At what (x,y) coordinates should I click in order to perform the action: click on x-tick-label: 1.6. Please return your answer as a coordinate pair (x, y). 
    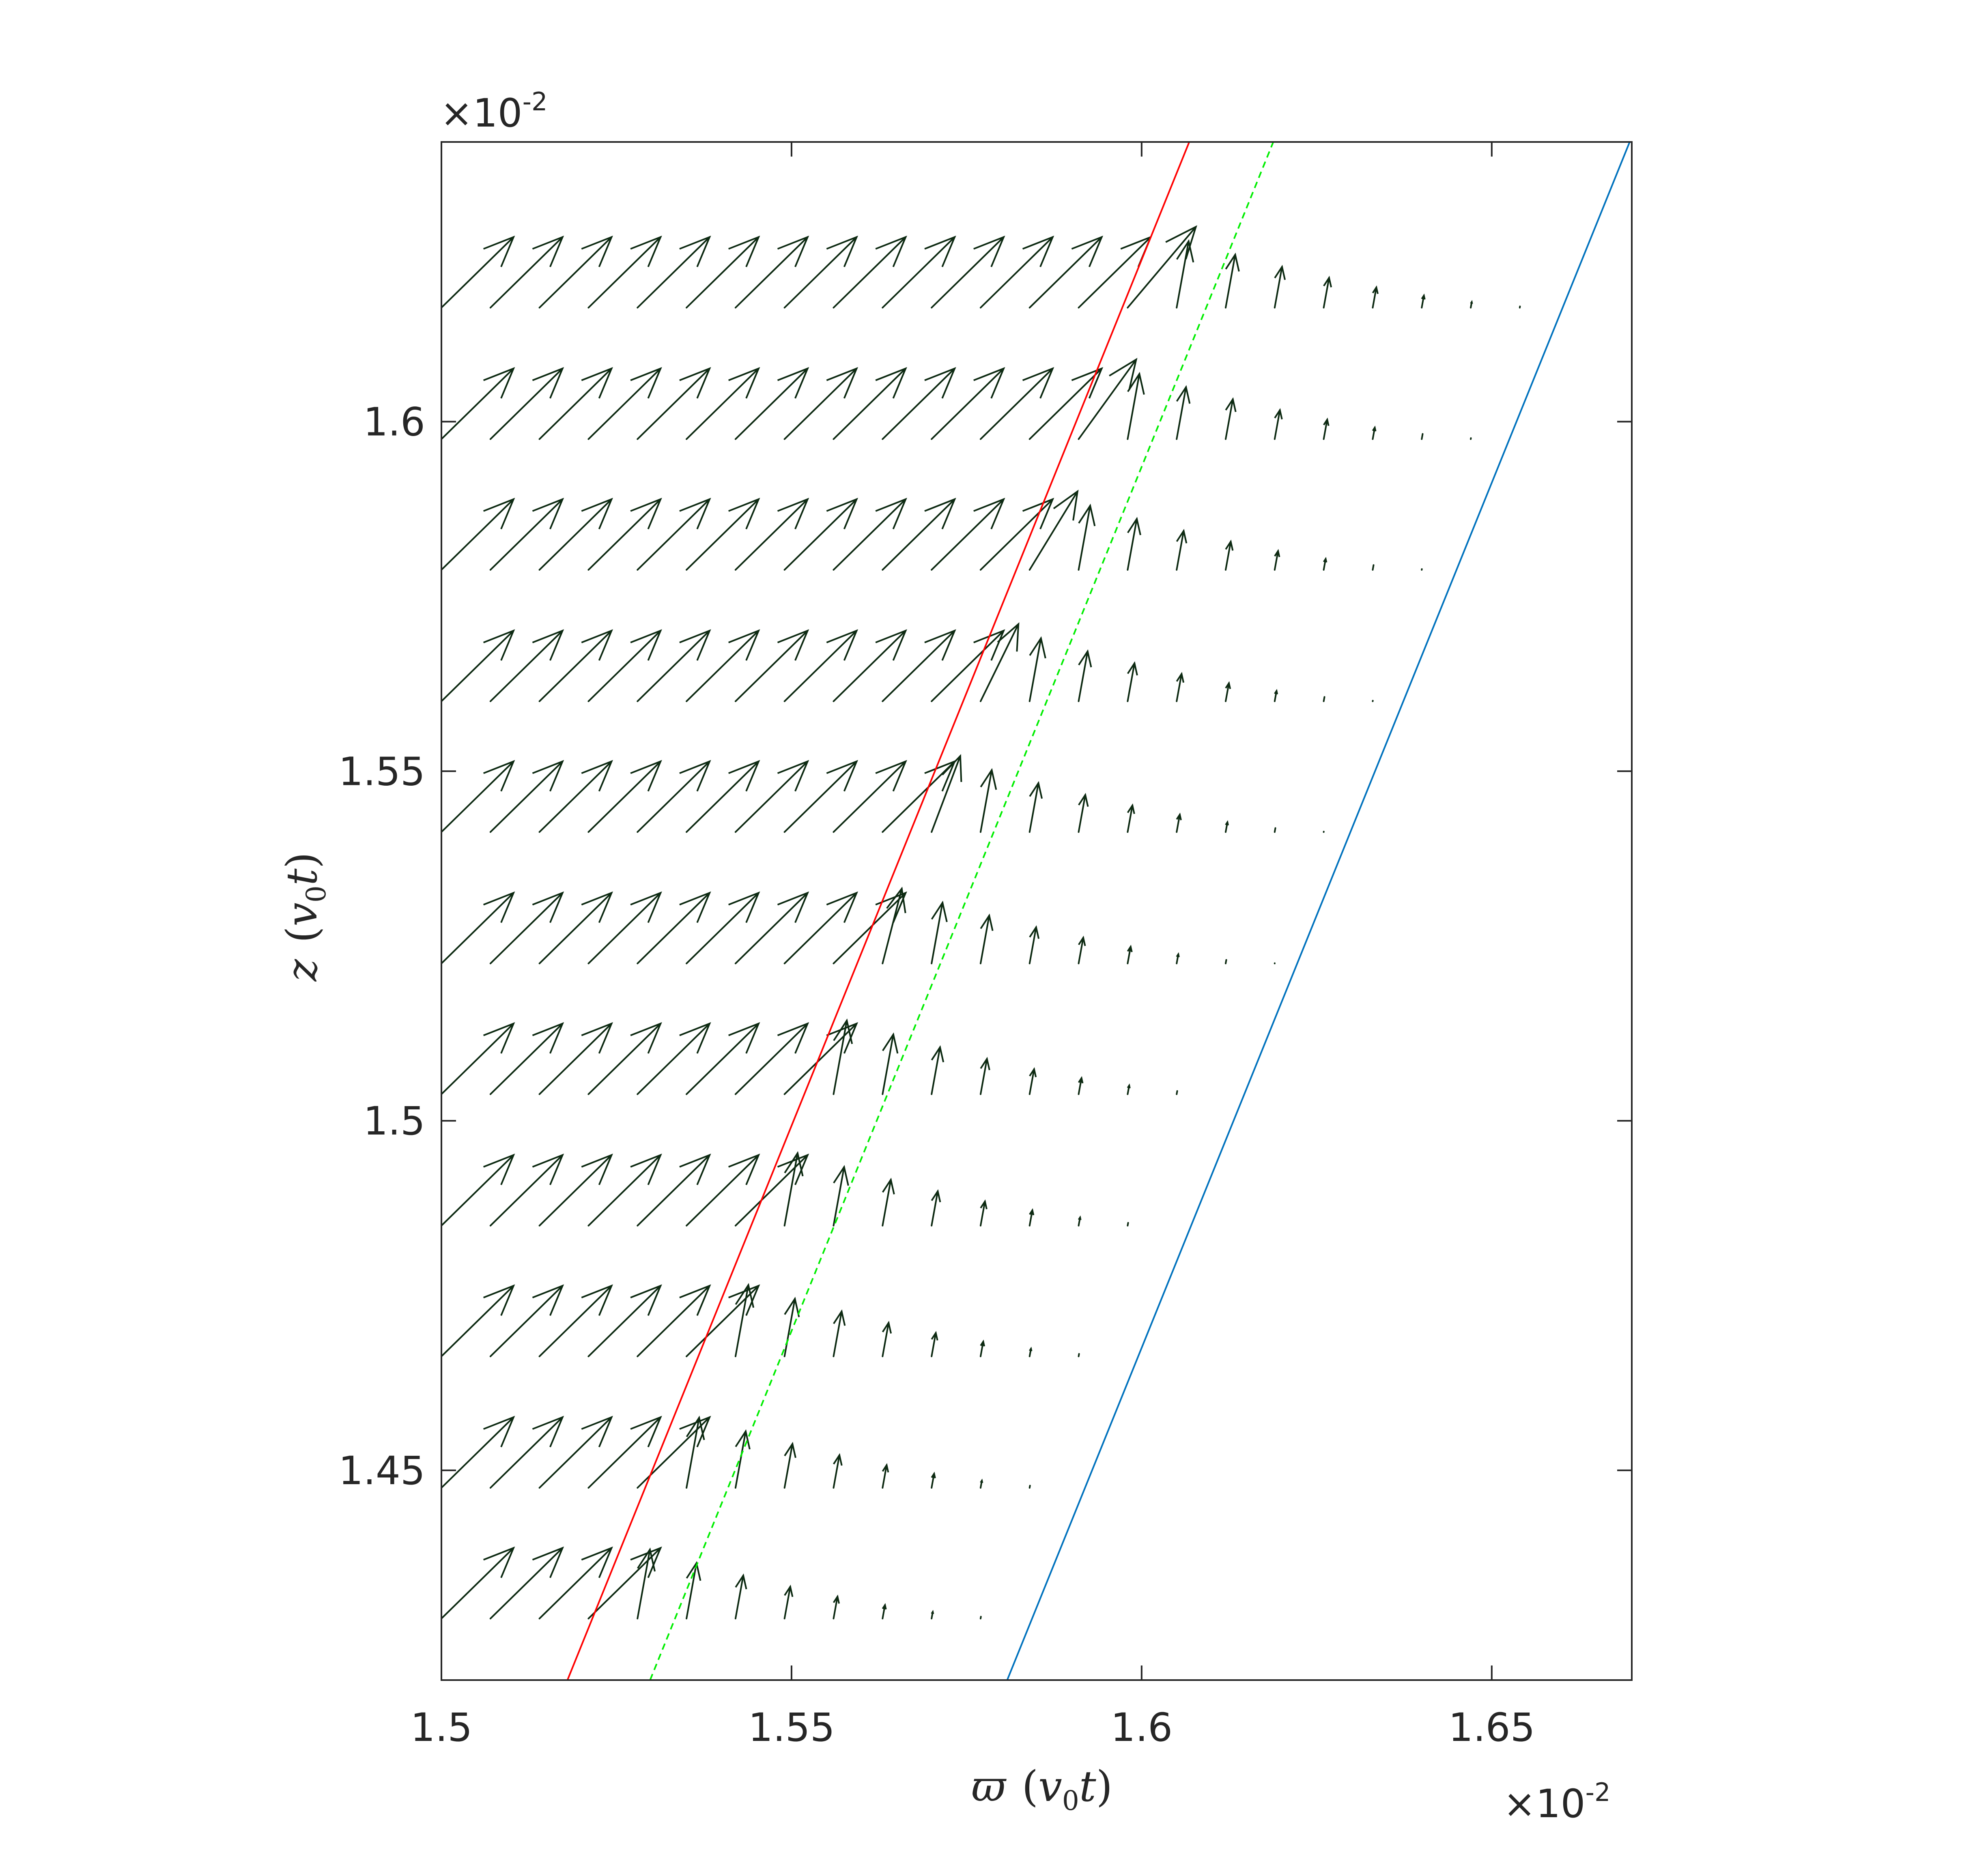
    Looking at the image, I should click on (1142, 1728).